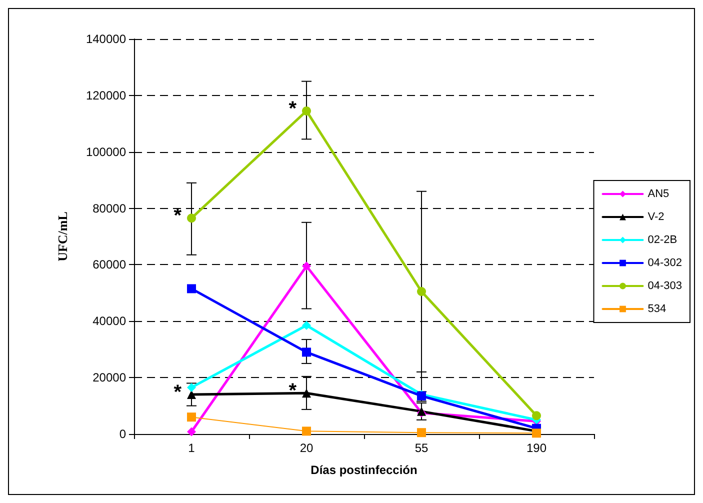 This screenshot has height=503, width=703. Describe the element at coordinates (106, 151) in the screenshot. I see `y-tick-label: 100000` at that location.